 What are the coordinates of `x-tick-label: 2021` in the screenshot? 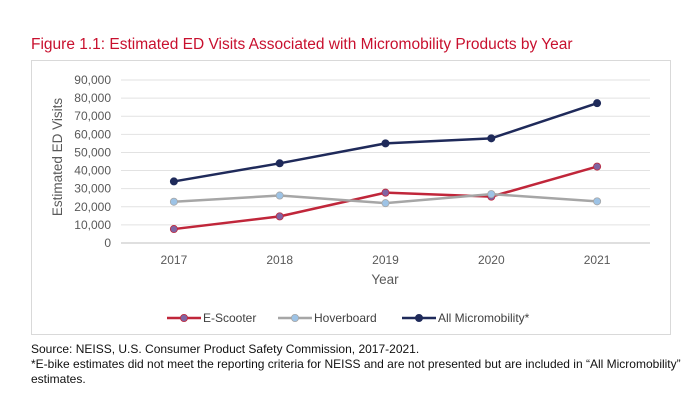 It's located at (597, 260).